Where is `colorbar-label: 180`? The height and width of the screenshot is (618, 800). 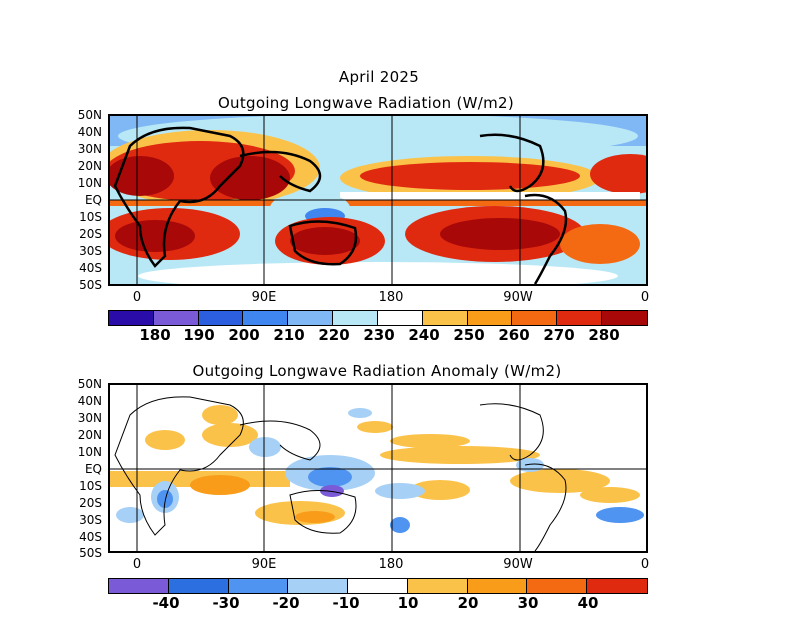 colorbar-label: 180 is located at coordinates (155, 335).